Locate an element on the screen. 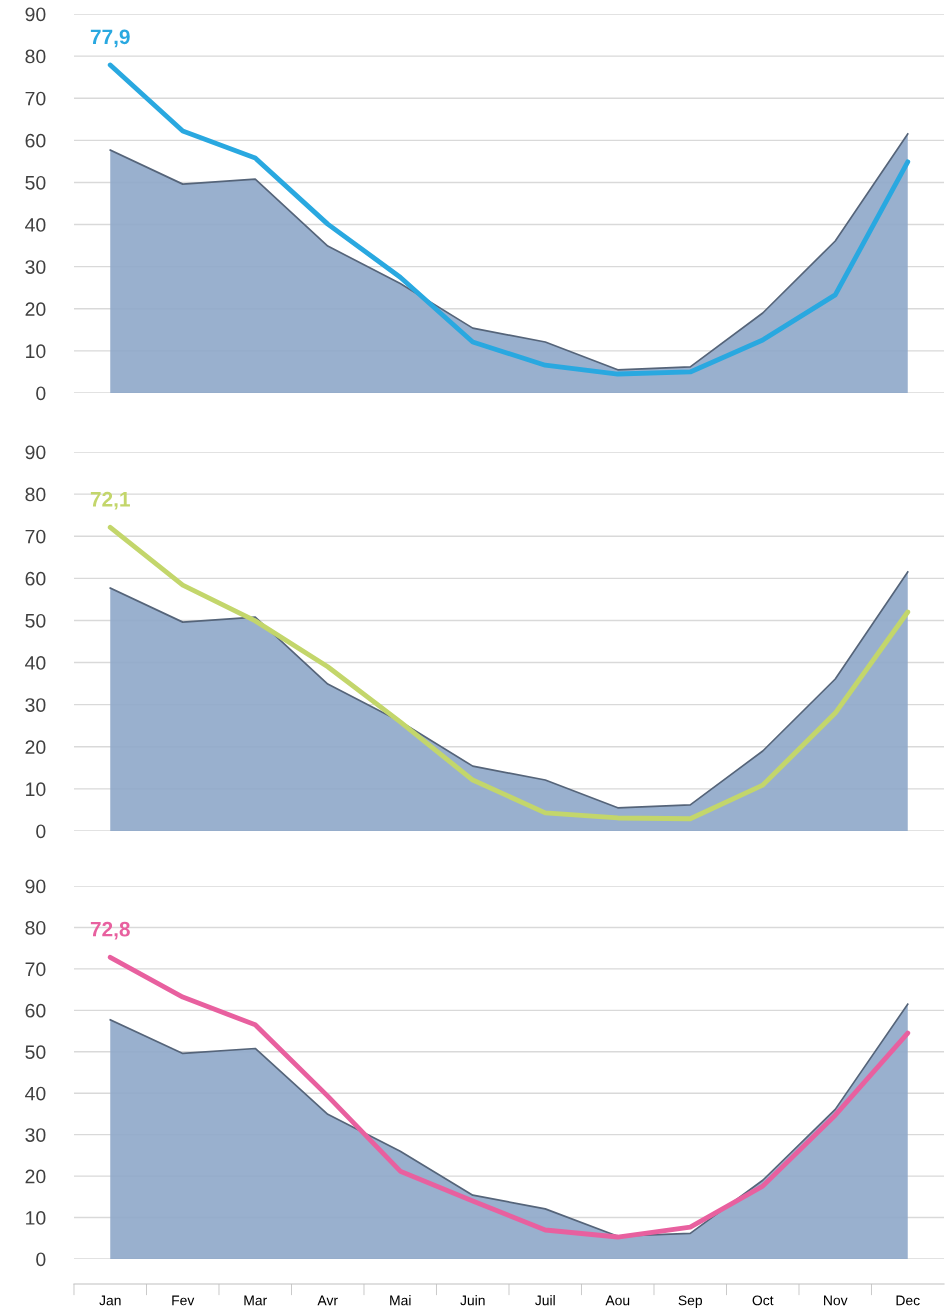  x-tick-label: Mar is located at coordinates (255, 1300).